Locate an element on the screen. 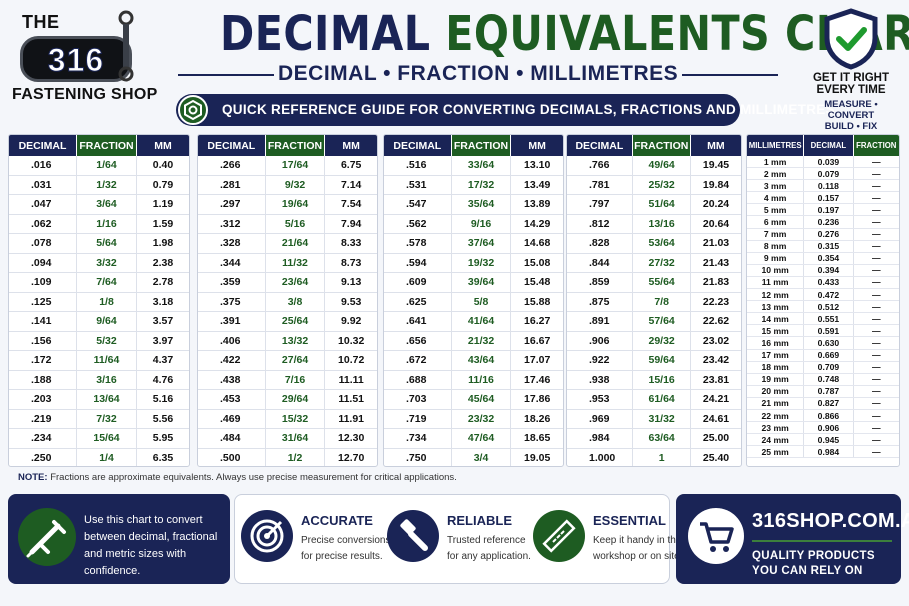 The height and width of the screenshot is (606, 909). cell-mm: 15.48 is located at coordinates (537, 282).